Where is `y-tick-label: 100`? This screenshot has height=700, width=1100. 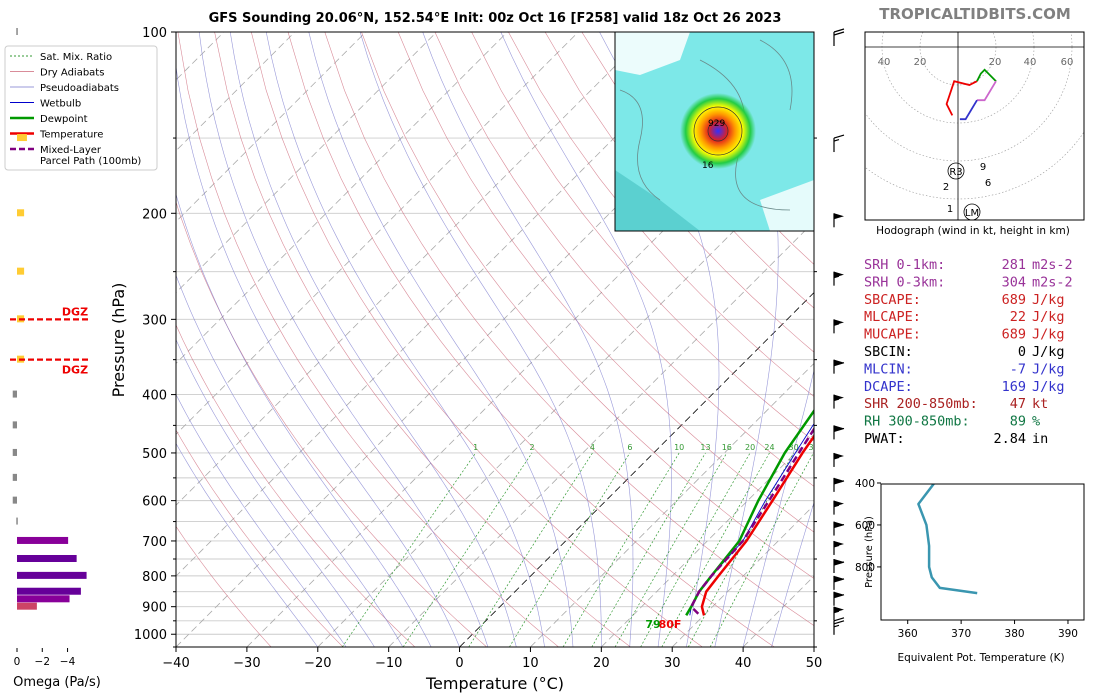 y-tick-label: 100 is located at coordinates (154, 33).